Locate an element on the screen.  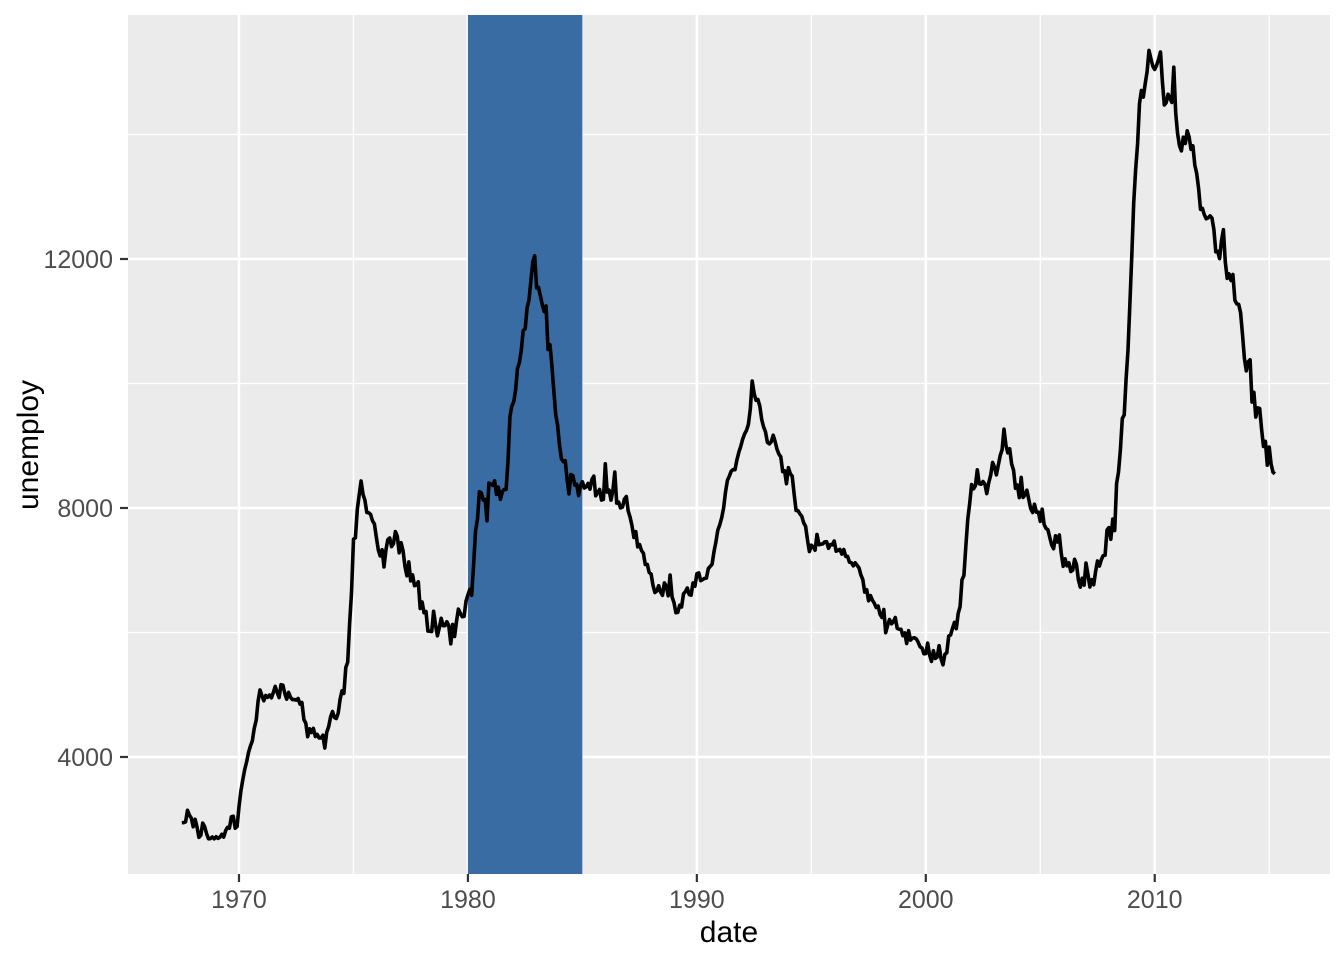
x-axis-tick-labels: 1970 1980 1990 2000 2010 is located at coordinates (696, 900).